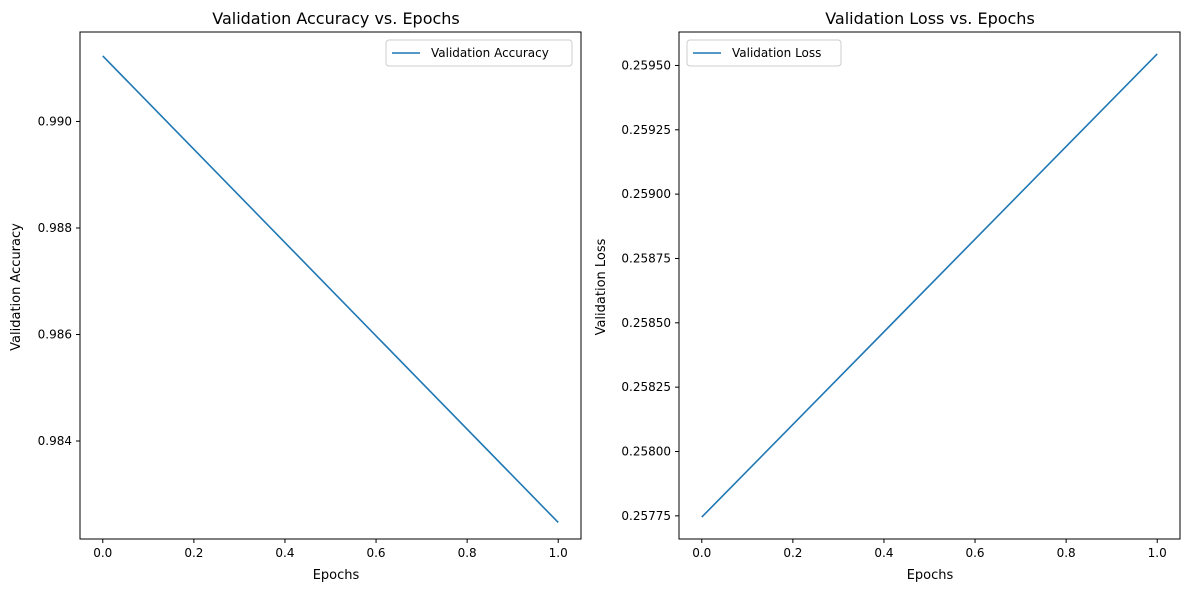 The width and height of the screenshot is (1189, 590). I want to click on loss-legend: Validation Loss, so click(764, 53).